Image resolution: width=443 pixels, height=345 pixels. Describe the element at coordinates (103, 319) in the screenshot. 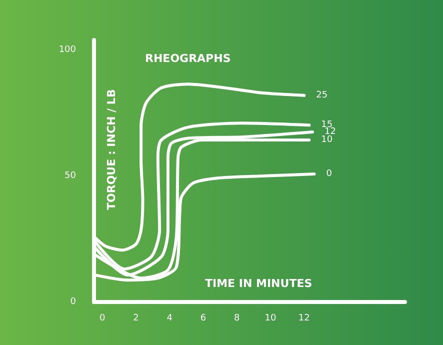

I see `x-tick-label: 0` at that location.